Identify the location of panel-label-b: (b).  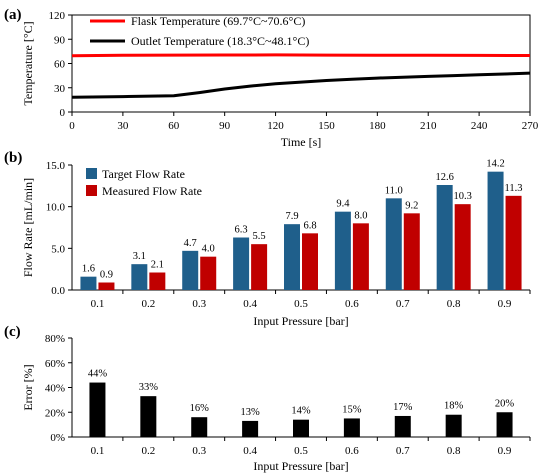
(13, 158).